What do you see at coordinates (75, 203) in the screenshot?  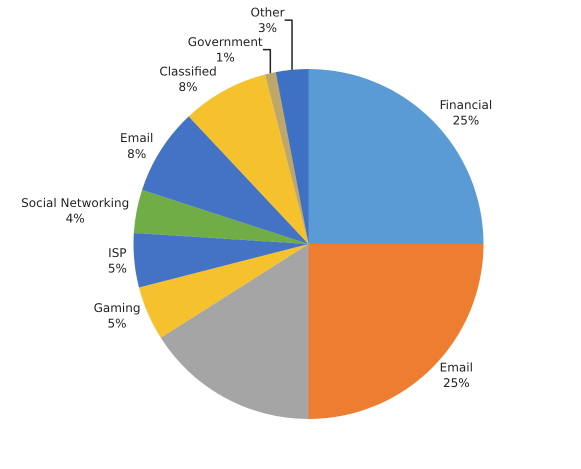 I see `slice-label: Social Networking` at bounding box center [75, 203].